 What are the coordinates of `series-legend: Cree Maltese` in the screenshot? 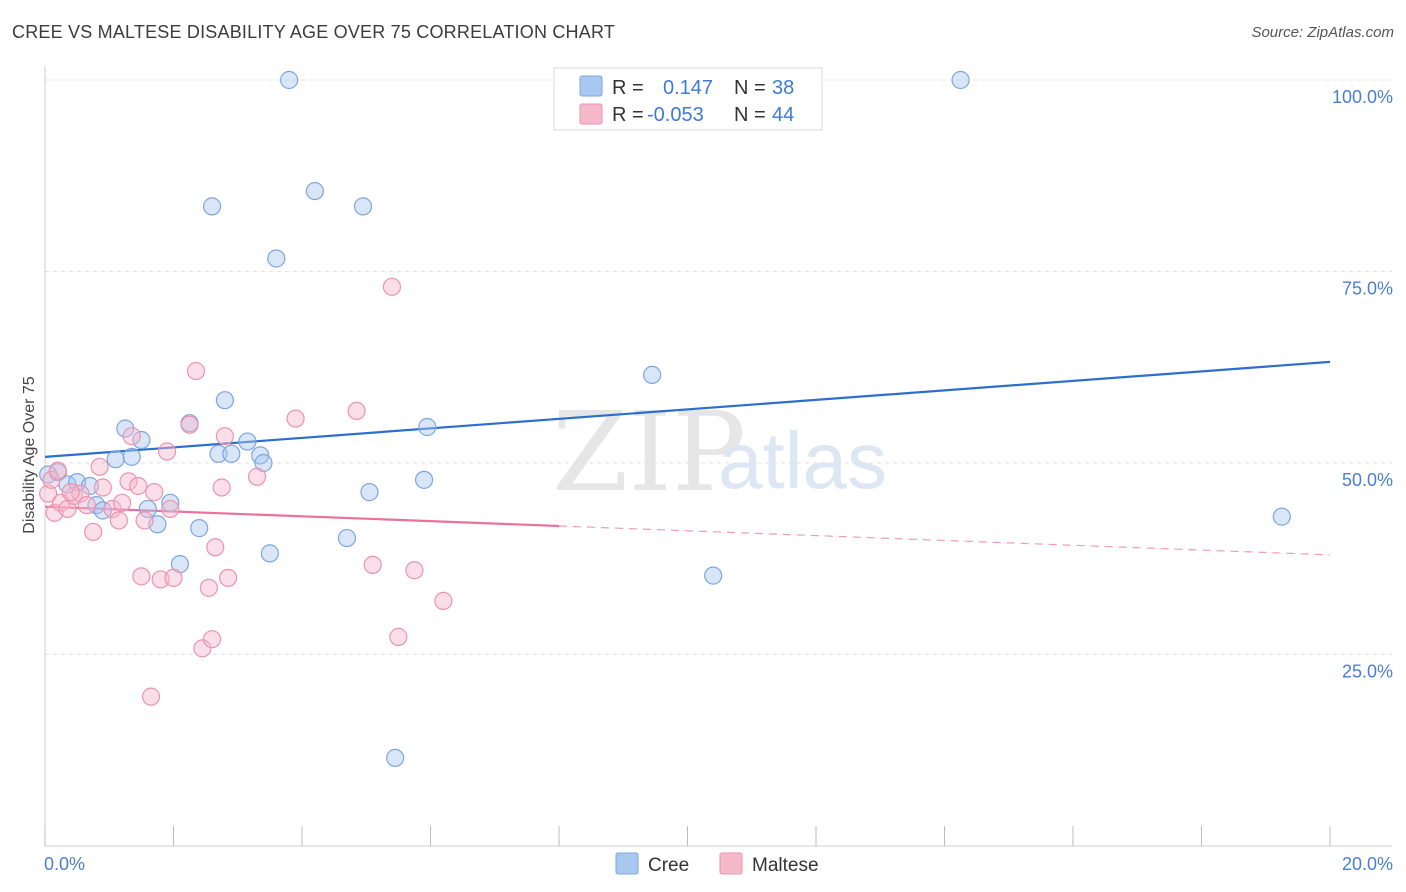 It's located at (717, 864).